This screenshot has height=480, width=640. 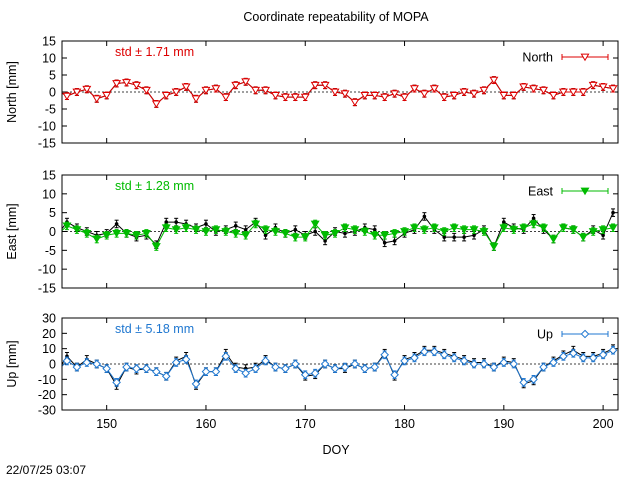 What do you see at coordinates (154, 52) in the screenshot?
I see `std-label-north: std ± 1.71 mm` at bounding box center [154, 52].